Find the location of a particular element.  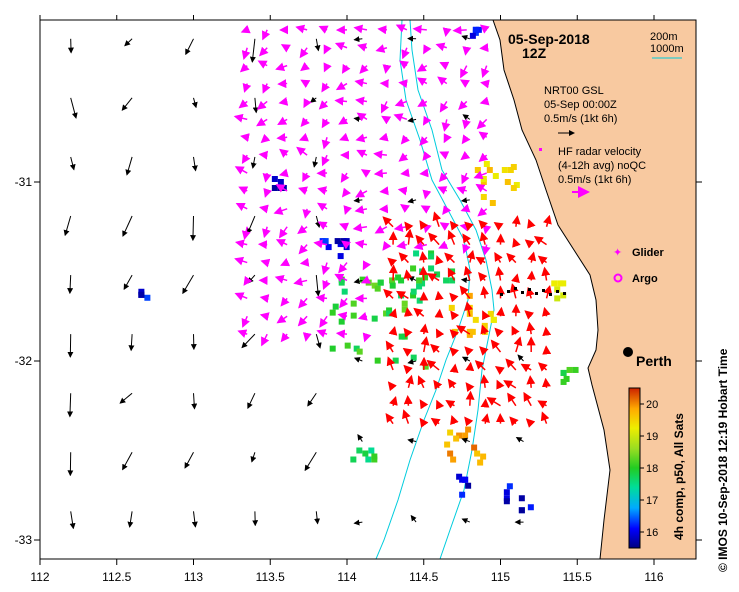

strong-current-vector-field is located at coordinates (467, 319).